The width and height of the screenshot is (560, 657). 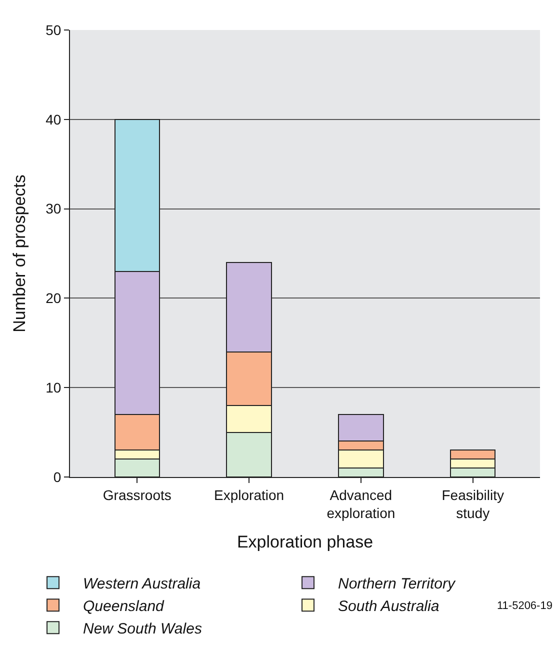 I want to click on y-tick-label: 50, so click(x=54, y=30).